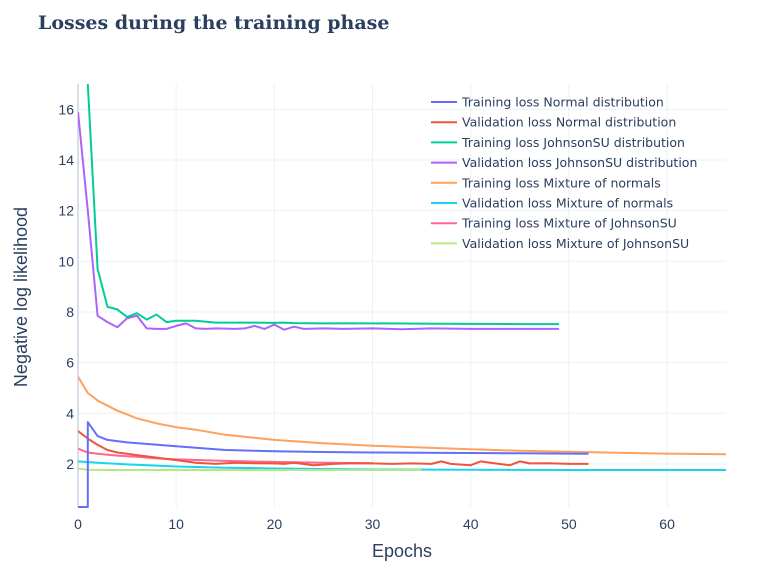  Describe the element at coordinates (569, 122) in the screenshot. I see `legend-label: Validation loss Normal distribution` at that location.